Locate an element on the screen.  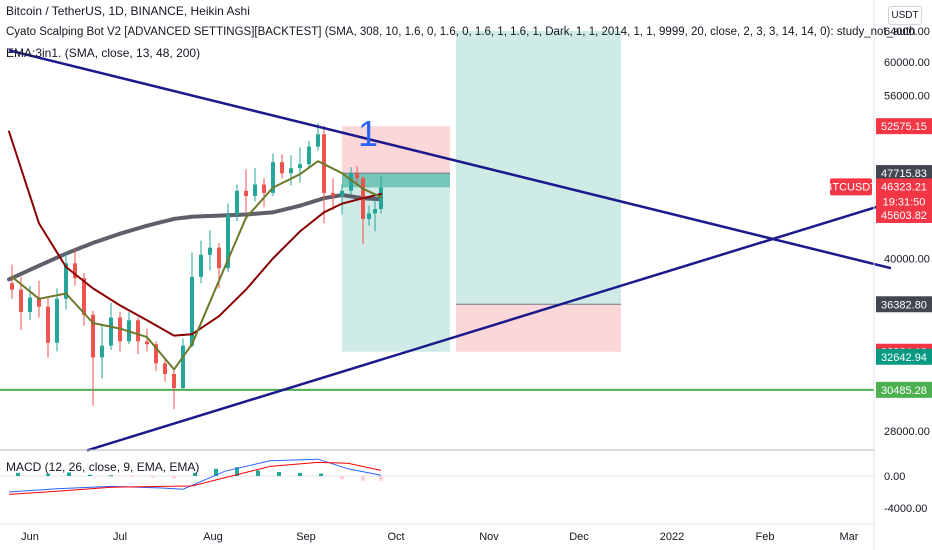
open-profit-short is located at coordinates (396, 180).